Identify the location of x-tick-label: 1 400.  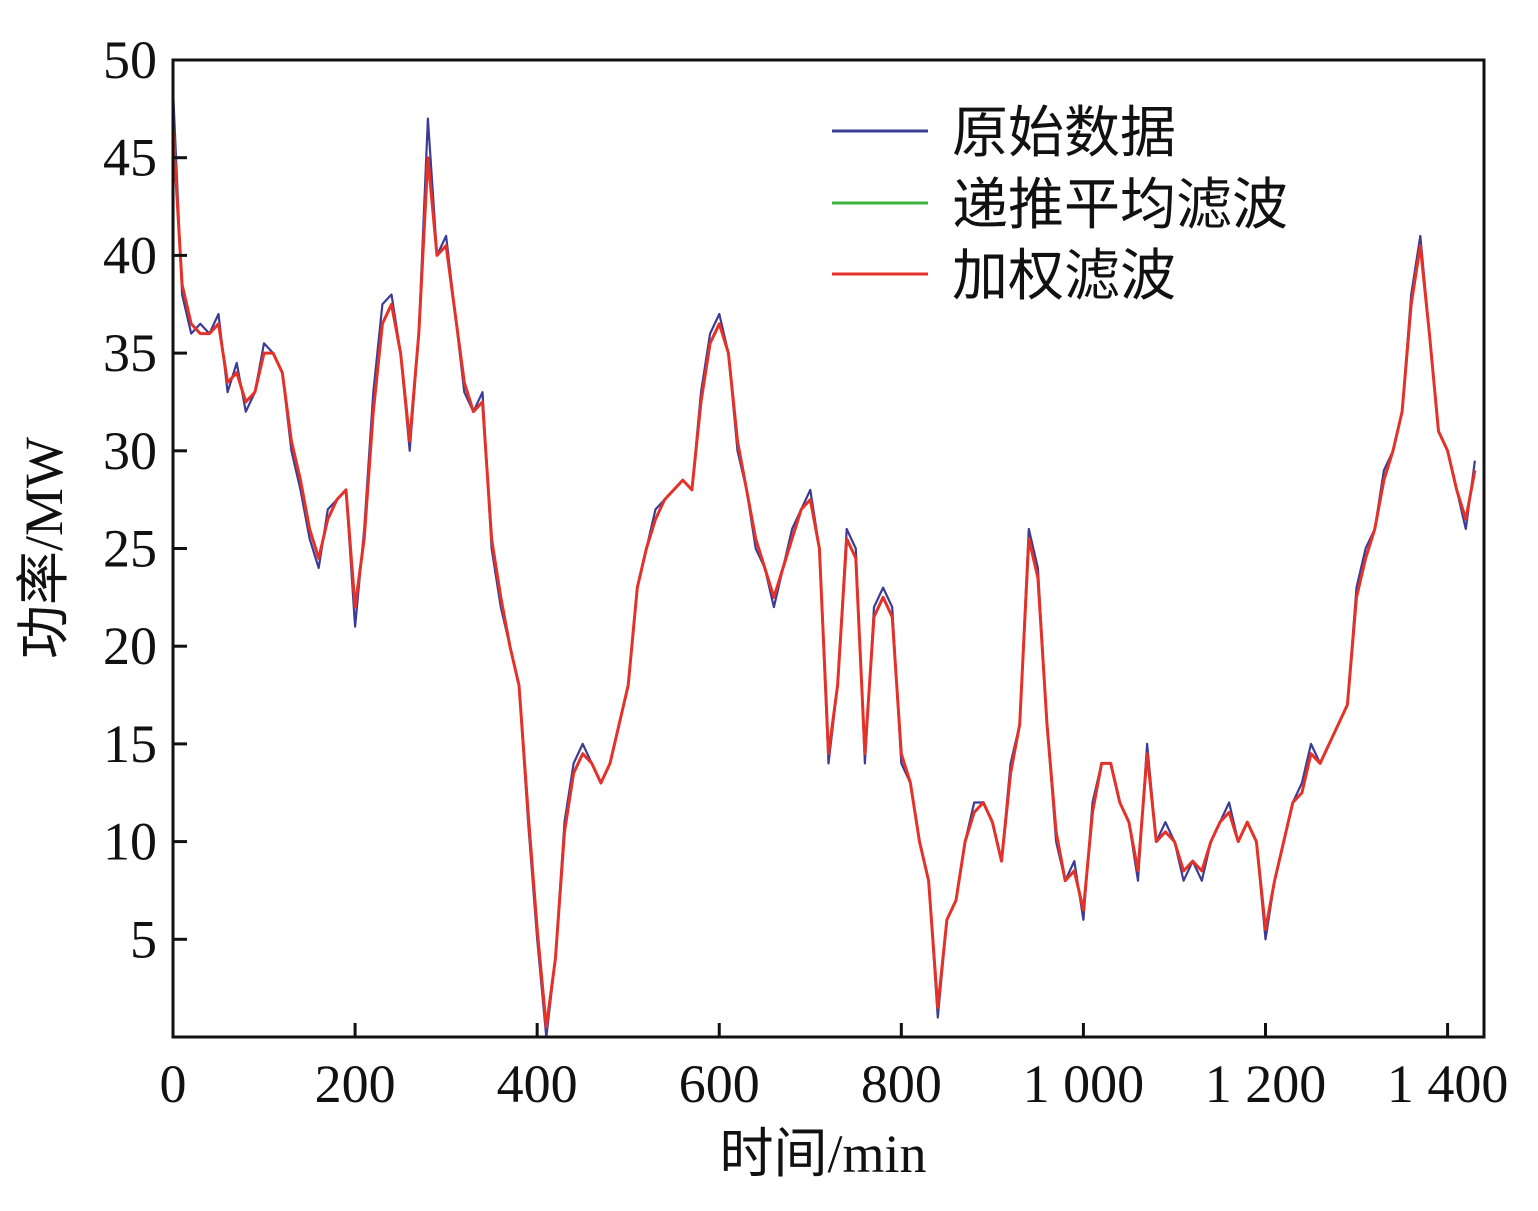
(1448, 1084).